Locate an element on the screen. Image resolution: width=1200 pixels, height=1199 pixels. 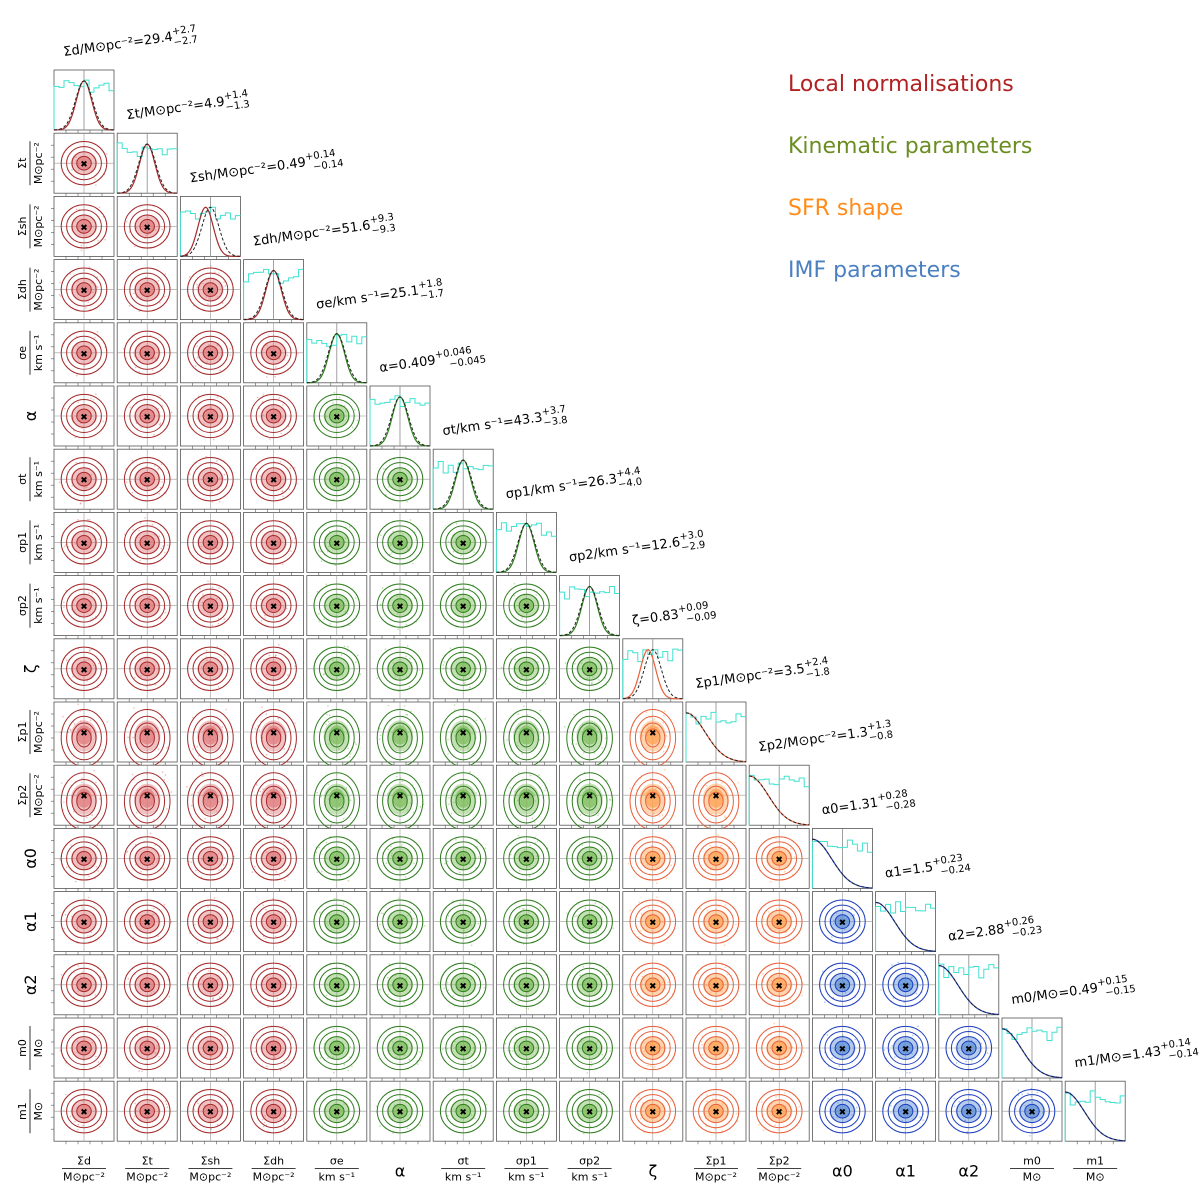
scatter-panel-Sigma_sh-alpha_0: ✖ is located at coordinates (210, 860).